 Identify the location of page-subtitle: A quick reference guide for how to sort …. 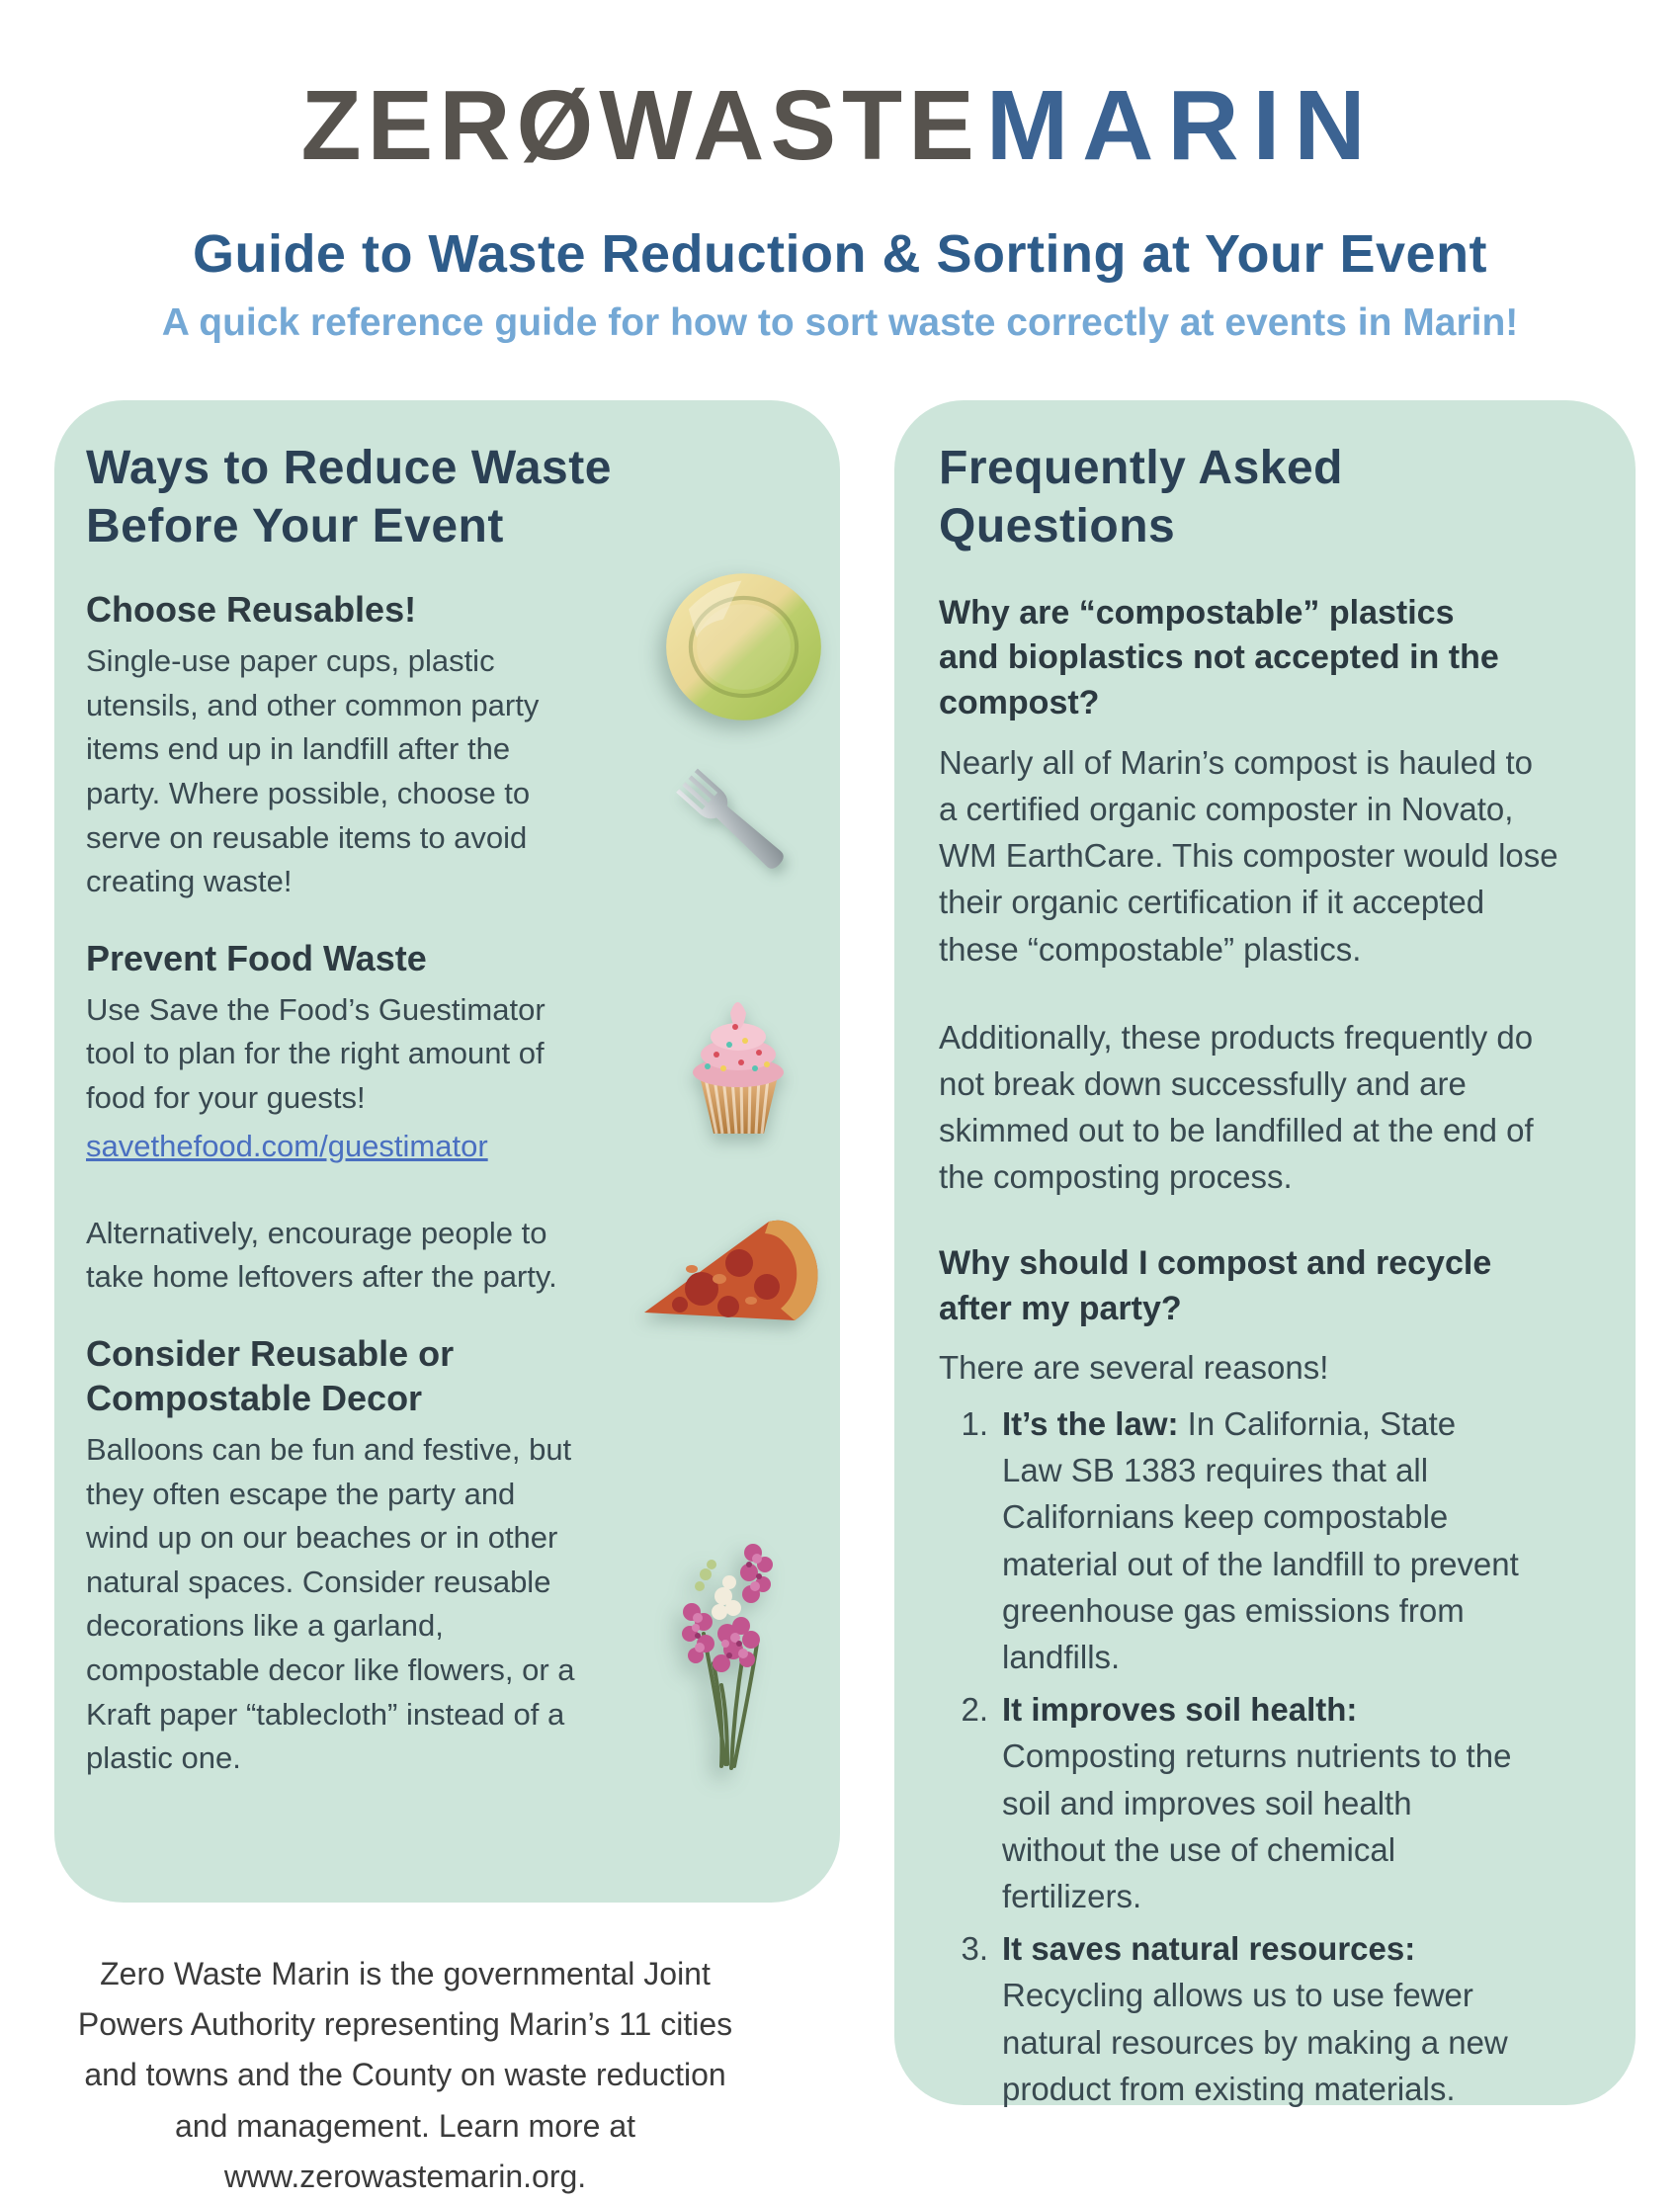
(840, 322).